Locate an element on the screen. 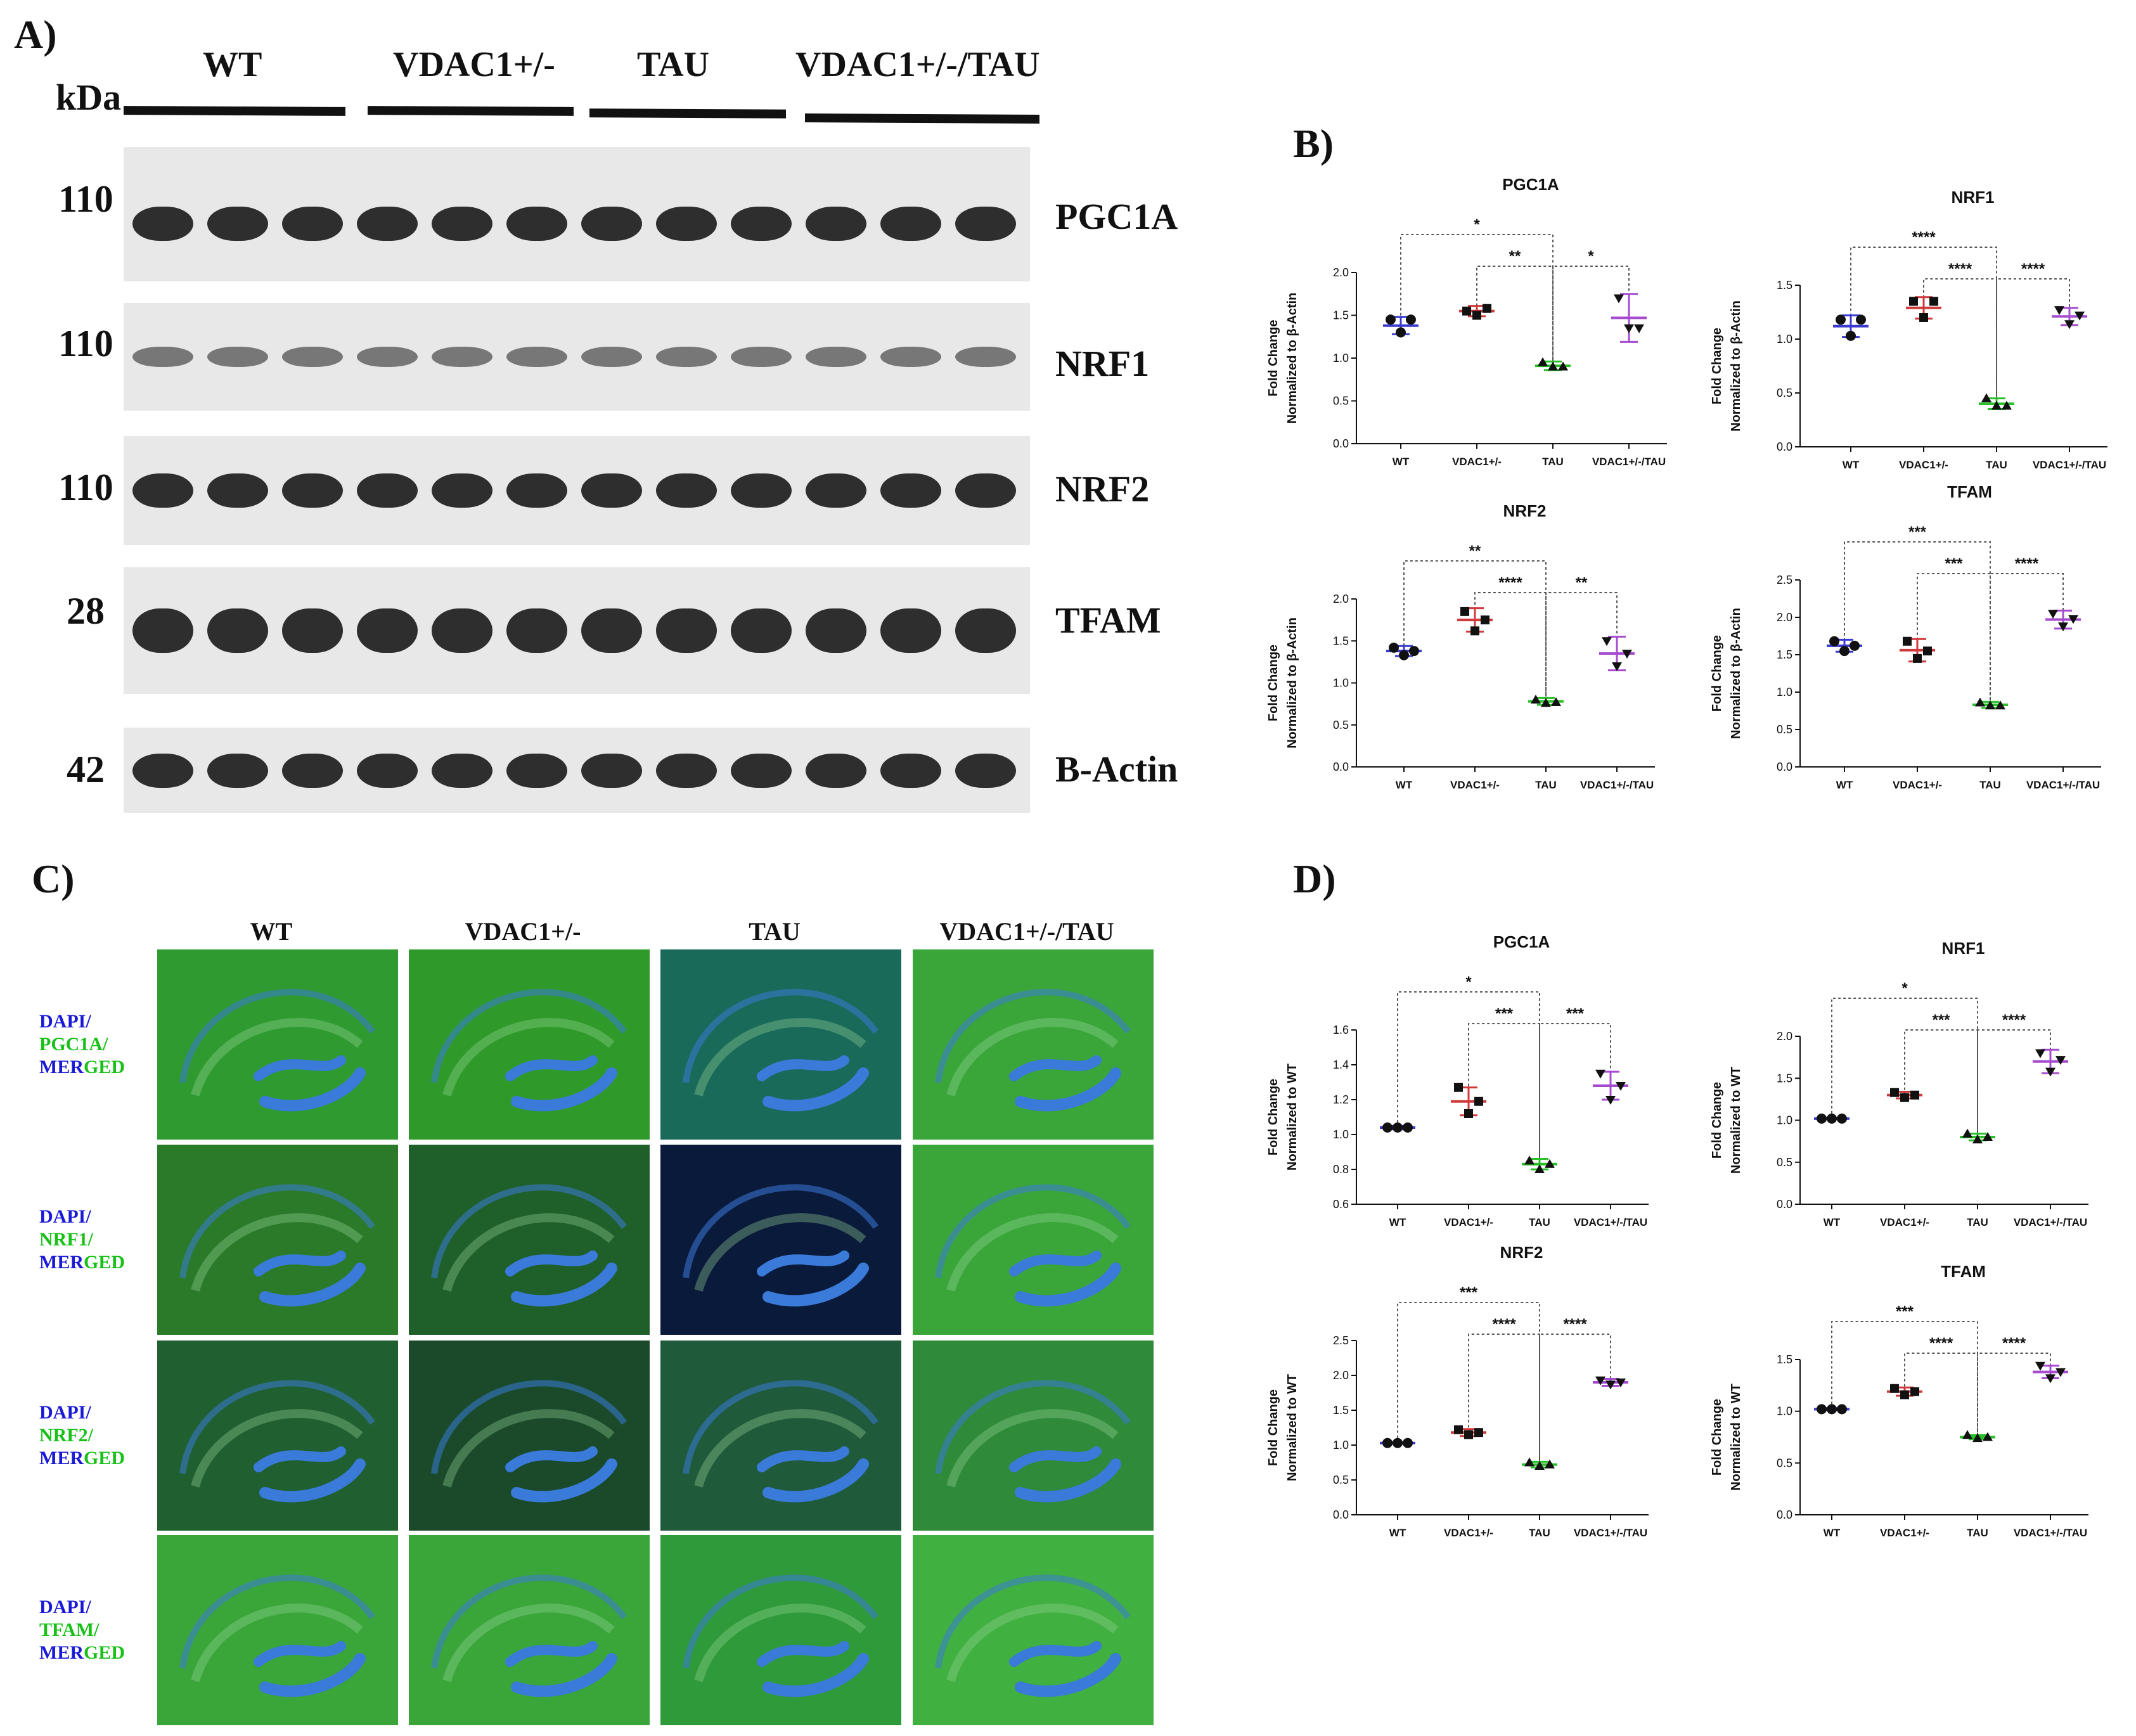 This screenshot has height=1736, width=2136. stain-label: DAPI/NRF2/MERGED is located at coordinates (82, 1435).